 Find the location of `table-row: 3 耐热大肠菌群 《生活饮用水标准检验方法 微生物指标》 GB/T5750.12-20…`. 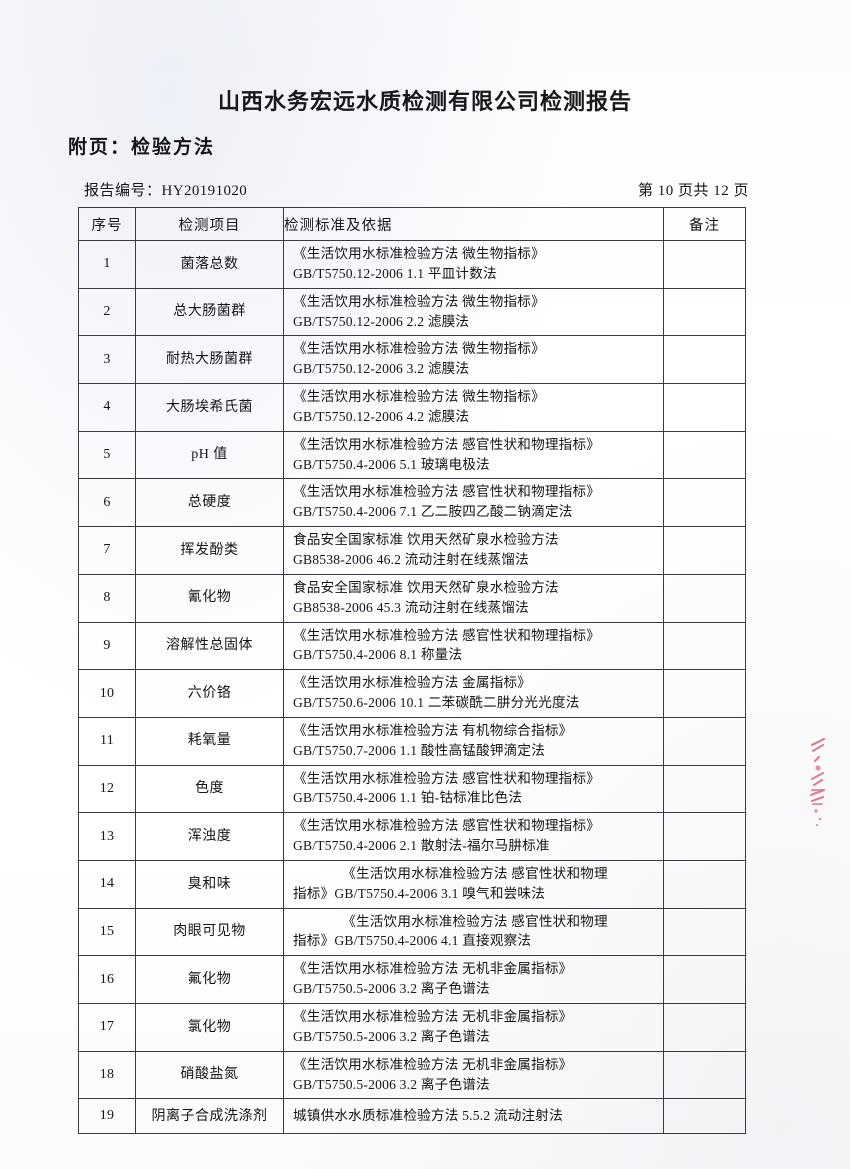

table-row: 3 耐热大肠菌群 《生活饮用水标准检验方法 微生物指标》 GB/T5750.12-20… is located at coordinates (412, 360).